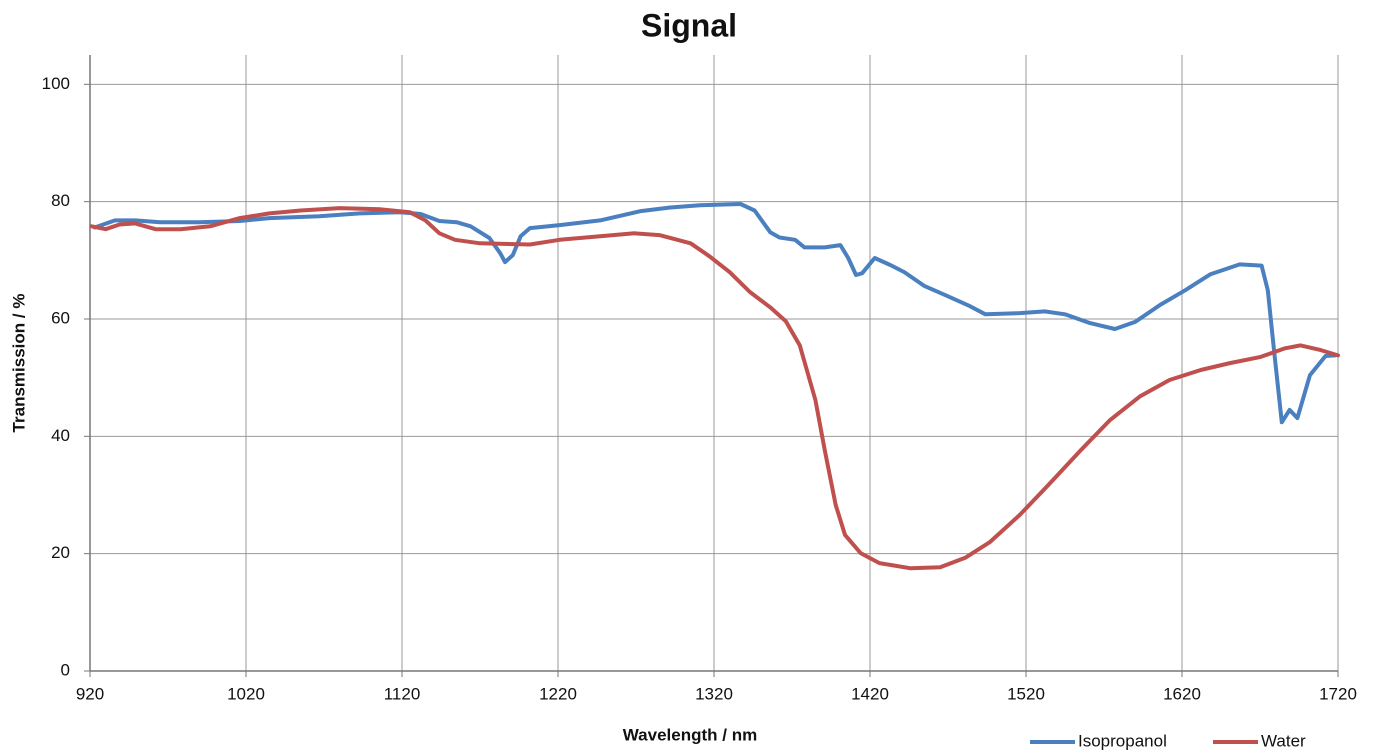 This screenshot has height=754, width=1377. I want to click on x-tick-label: 1020, so click(246, 693).